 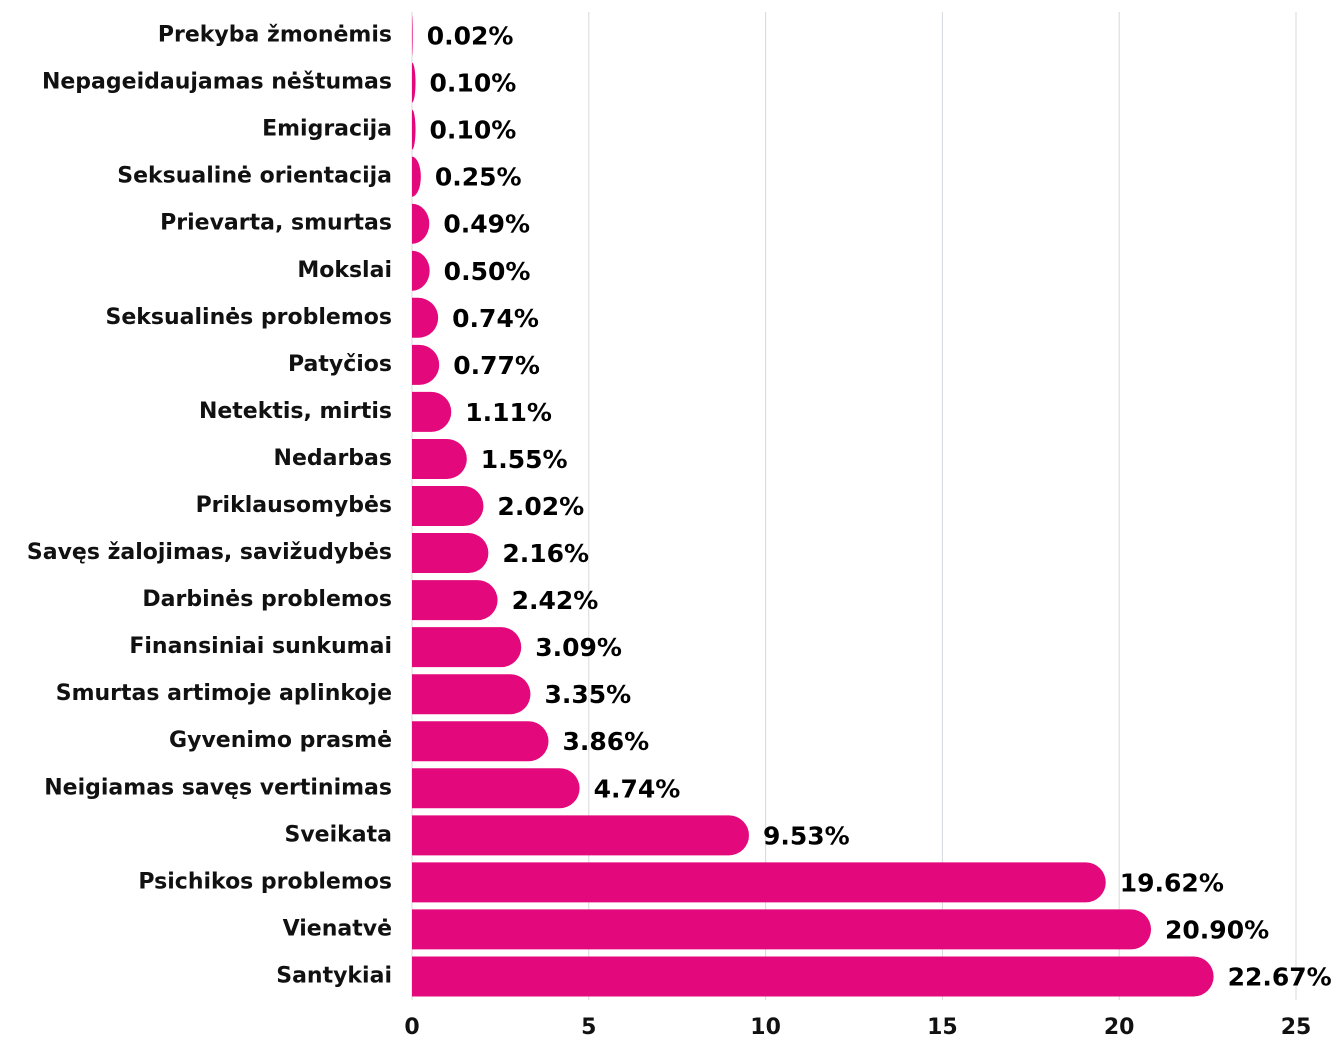 What do you see at coordinates (276, 223) in the screenshot?
I see `category-label: Prievarta, smurtas` at bounding box center [276, 223].